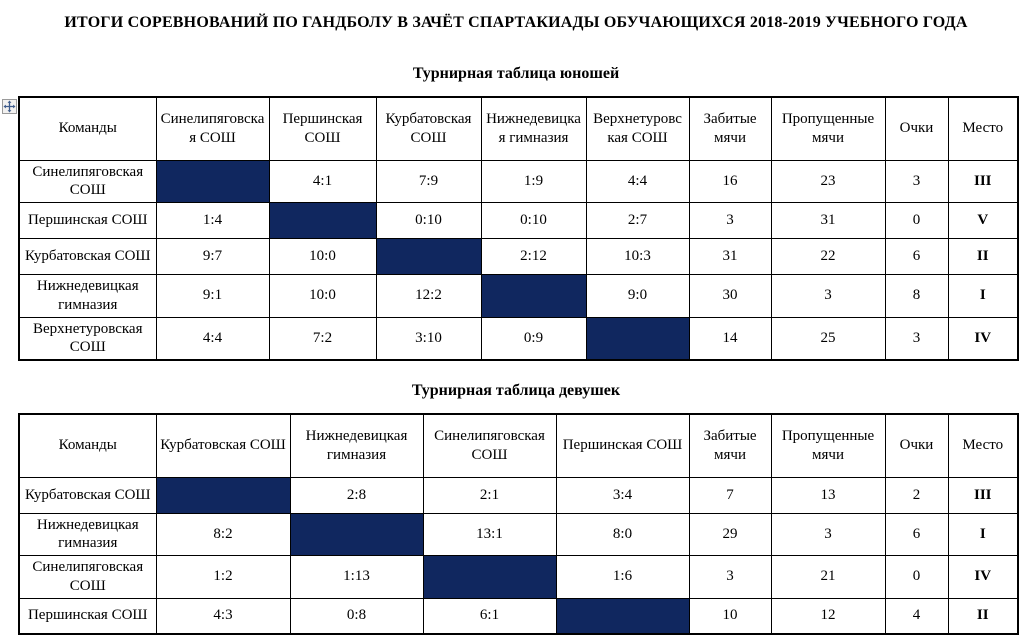 Image resolution: width=1032 pixels, height=643 pixels. What do you see at coordinates (322, 181) in the screenshot?
I see `score-cell: 4:1` at bounding box center [322, 181].